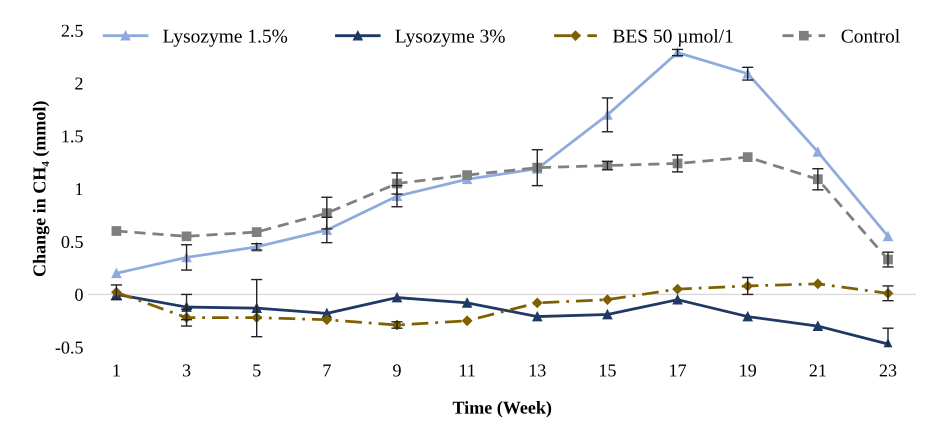 This screenshot has width=930, height=434. What do you see at coordinates (450, 38) in the screenshot?
I see `legend-label: Lysozyme 3%` at bounding box center [450, 38].